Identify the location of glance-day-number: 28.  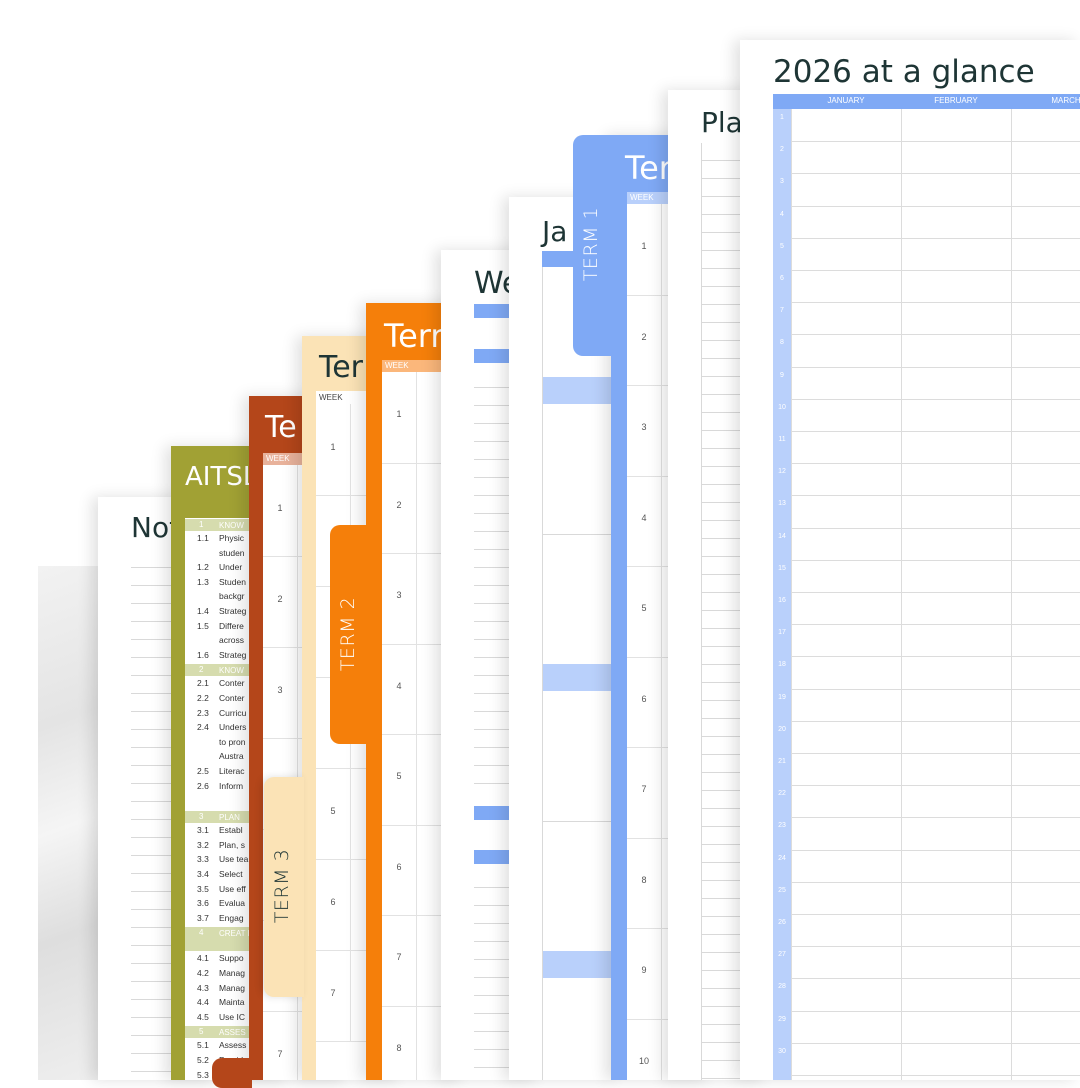
(782, 987).